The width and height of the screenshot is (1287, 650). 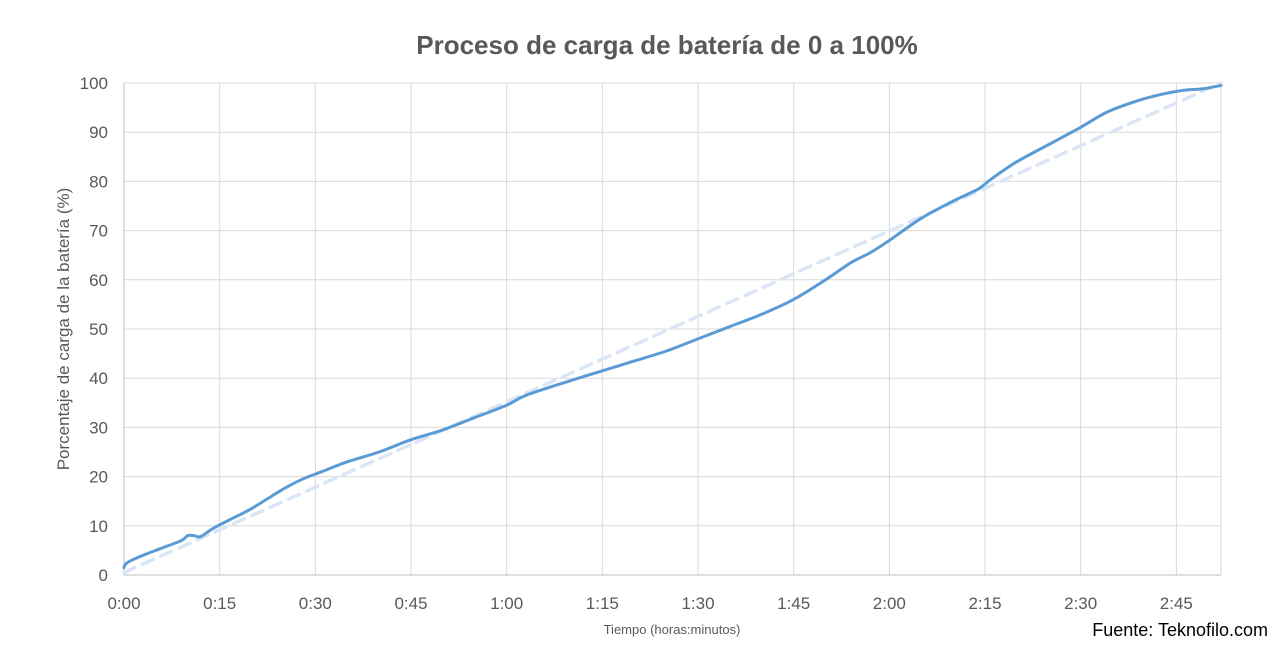 I want to click on y-tick-label: 0, so click(x=103, y=575).